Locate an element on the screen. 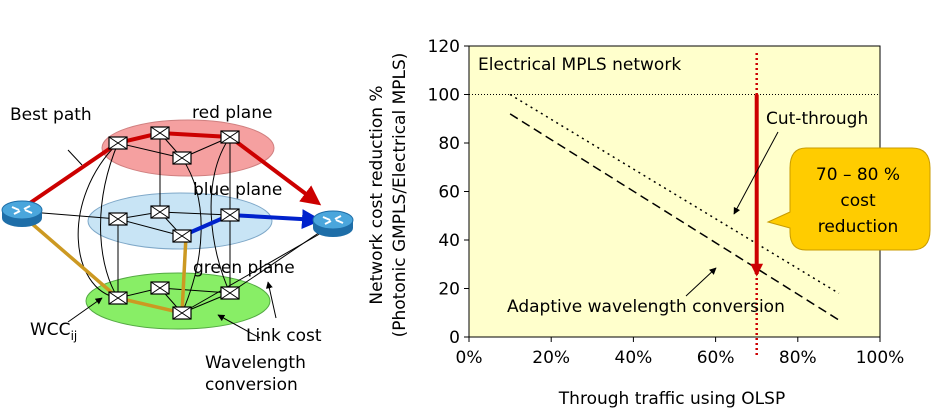 The height and width of the screenshot is (418, 936). best-path-label: Best path is located at coordinates (51, 115).